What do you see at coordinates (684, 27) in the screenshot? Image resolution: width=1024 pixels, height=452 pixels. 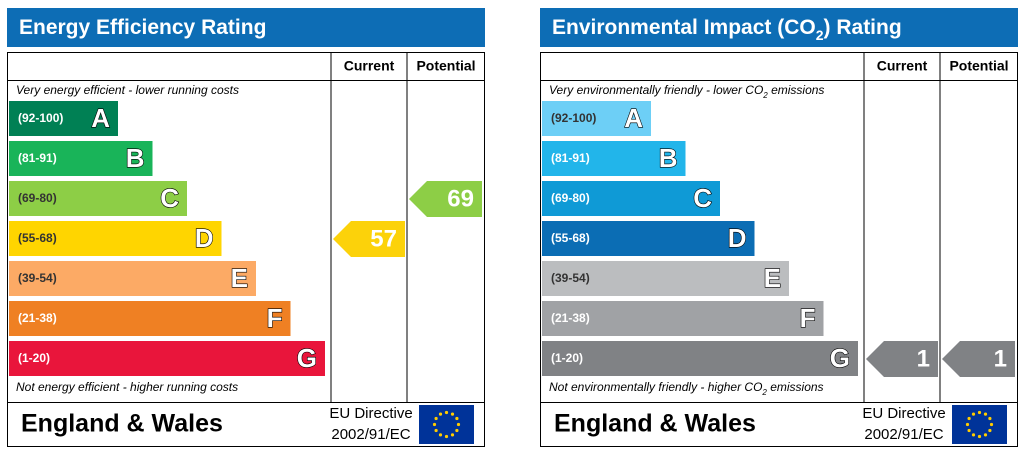 I see `panel-title-part: Environmental Impact (CO` at bounding box center [684, 27].